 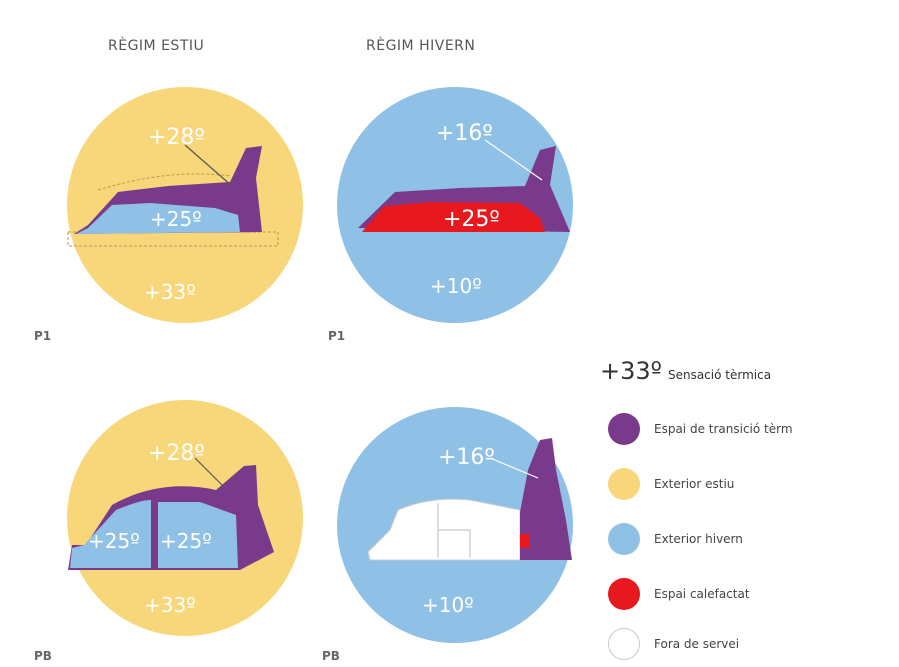 I want to click on winter-pb-pointer, so click(x=514, y=468).